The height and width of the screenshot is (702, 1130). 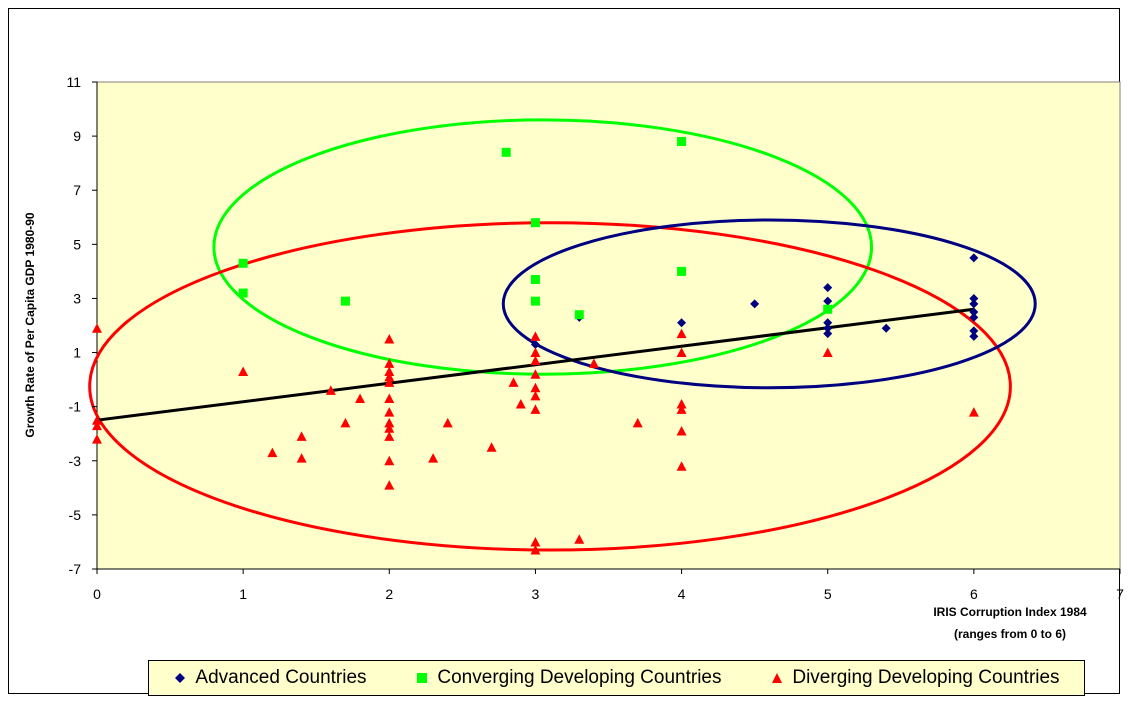 I want to click on x-tick-label: 0, so click(x=97, y=594).